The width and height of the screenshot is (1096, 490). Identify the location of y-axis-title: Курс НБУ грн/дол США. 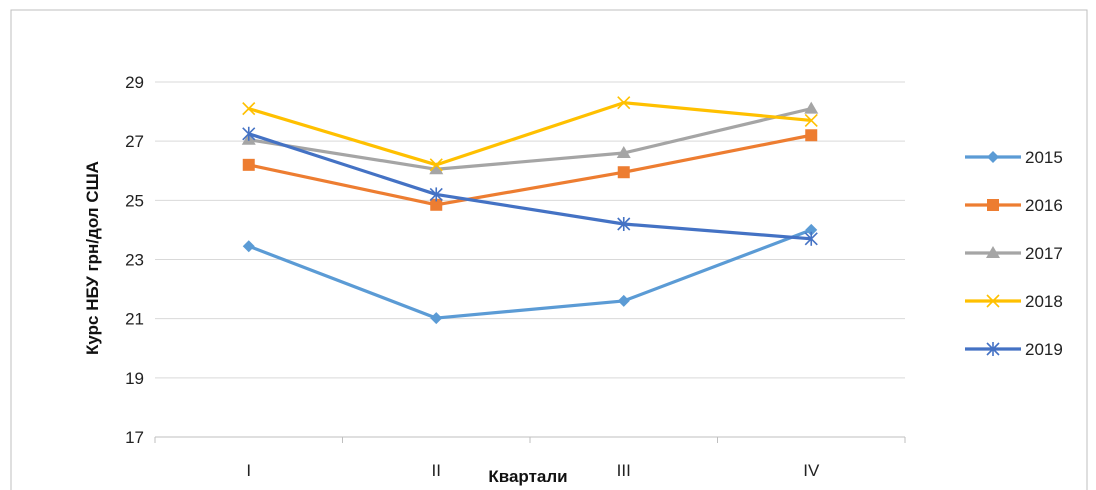
(92, 258).